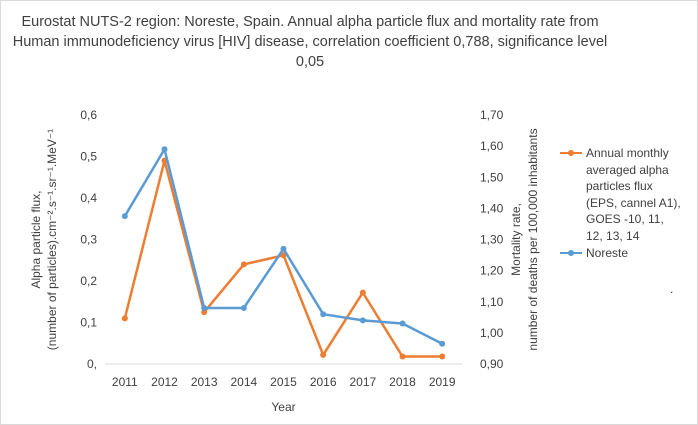 This screenshot has height=425, width=698. I want to click on y-right-tick-label: 0,90, so click(492, 364).